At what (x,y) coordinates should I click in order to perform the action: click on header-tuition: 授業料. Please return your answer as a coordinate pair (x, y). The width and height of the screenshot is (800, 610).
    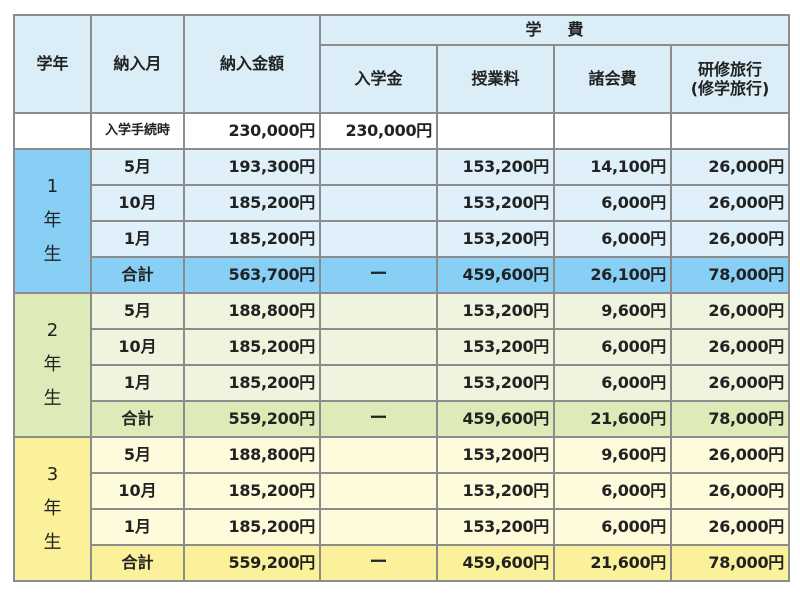
    Looking at the image, I should click on (495, 79).